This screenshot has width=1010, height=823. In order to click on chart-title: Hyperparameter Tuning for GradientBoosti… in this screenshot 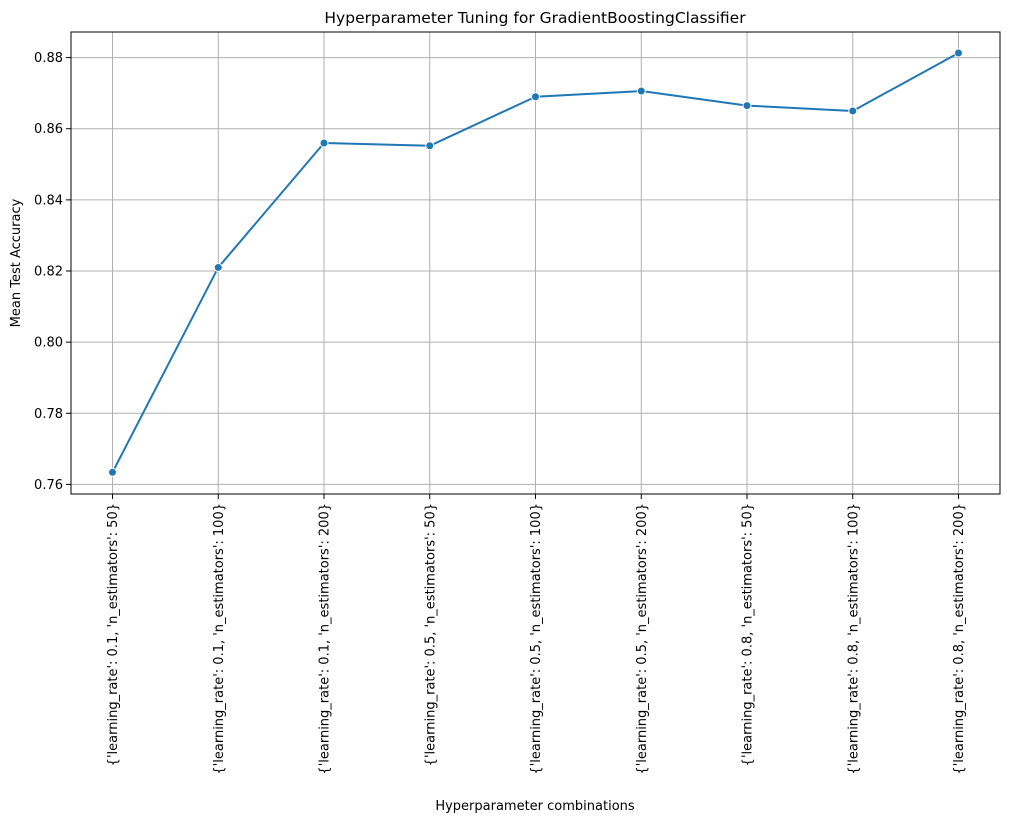, I will do `click(535, 18)`.